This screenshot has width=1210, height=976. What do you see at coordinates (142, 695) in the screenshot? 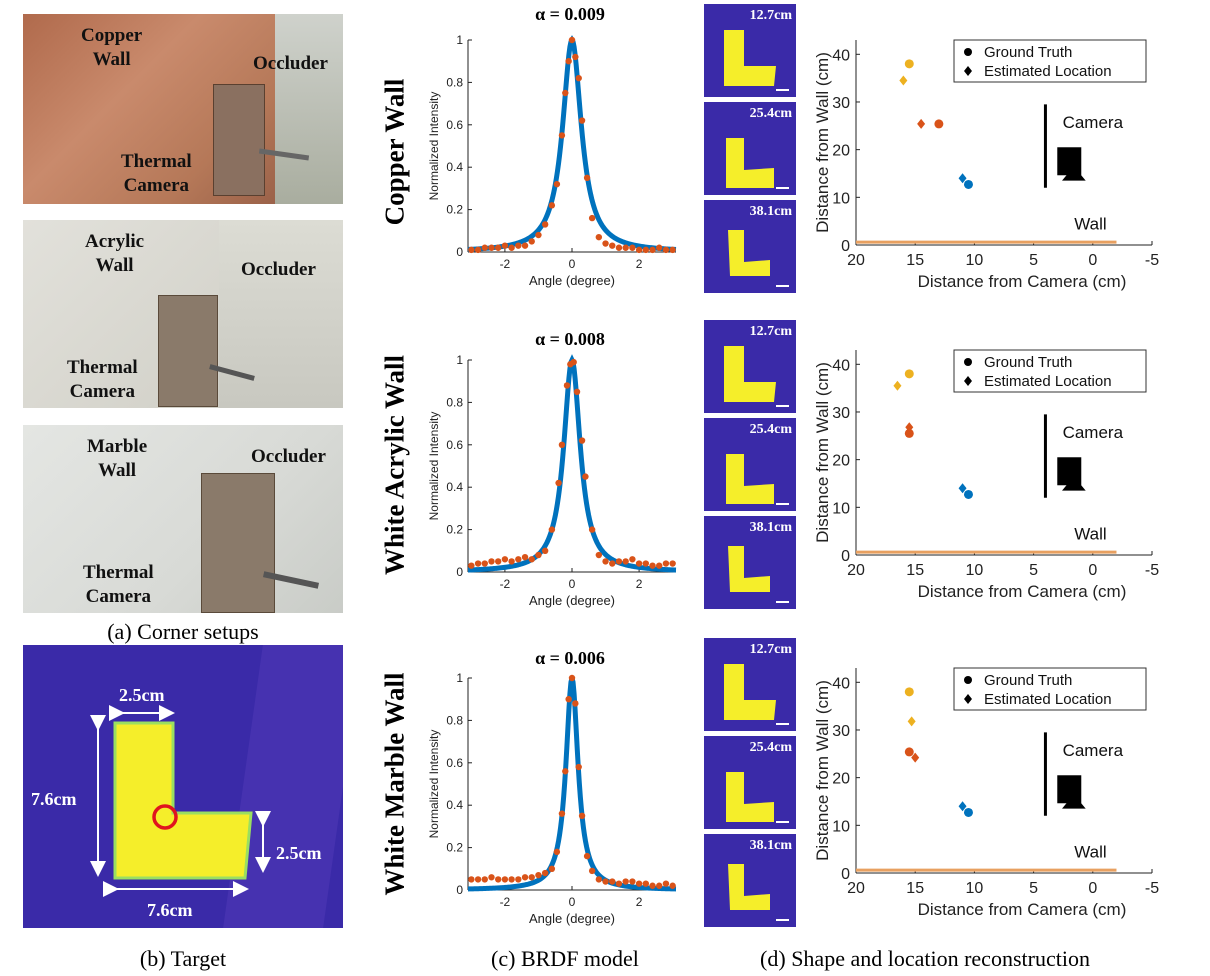
I see `dim-label-top: 2.5cm` at bounding box center [142, 695].